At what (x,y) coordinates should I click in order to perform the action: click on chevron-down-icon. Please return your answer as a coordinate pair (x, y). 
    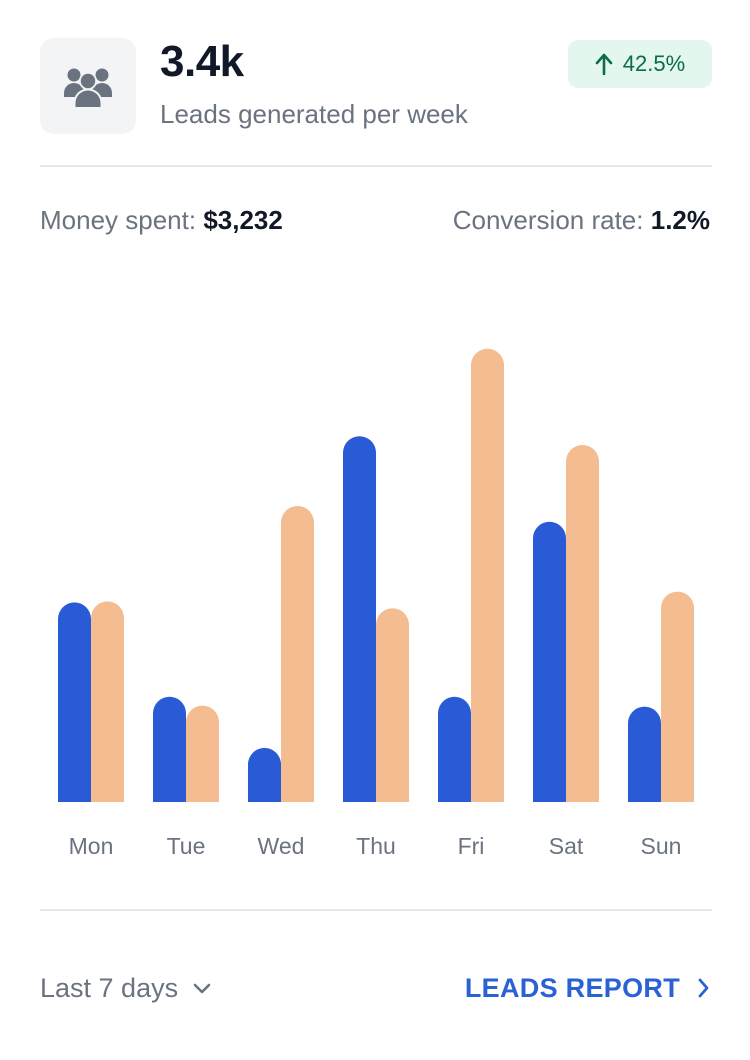
    Looking at the image, I should click on (202, 988).